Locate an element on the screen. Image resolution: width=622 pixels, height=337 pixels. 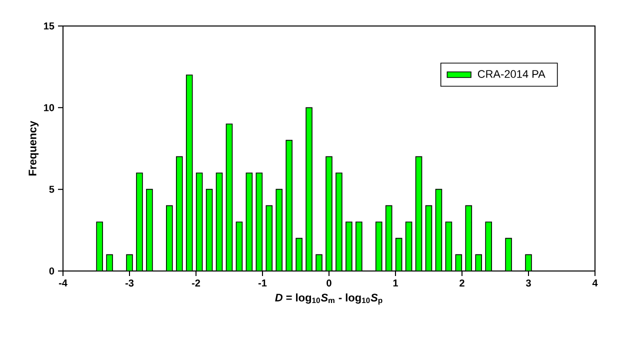
y-tick-label: 15 is located at coordinates (49, 26).